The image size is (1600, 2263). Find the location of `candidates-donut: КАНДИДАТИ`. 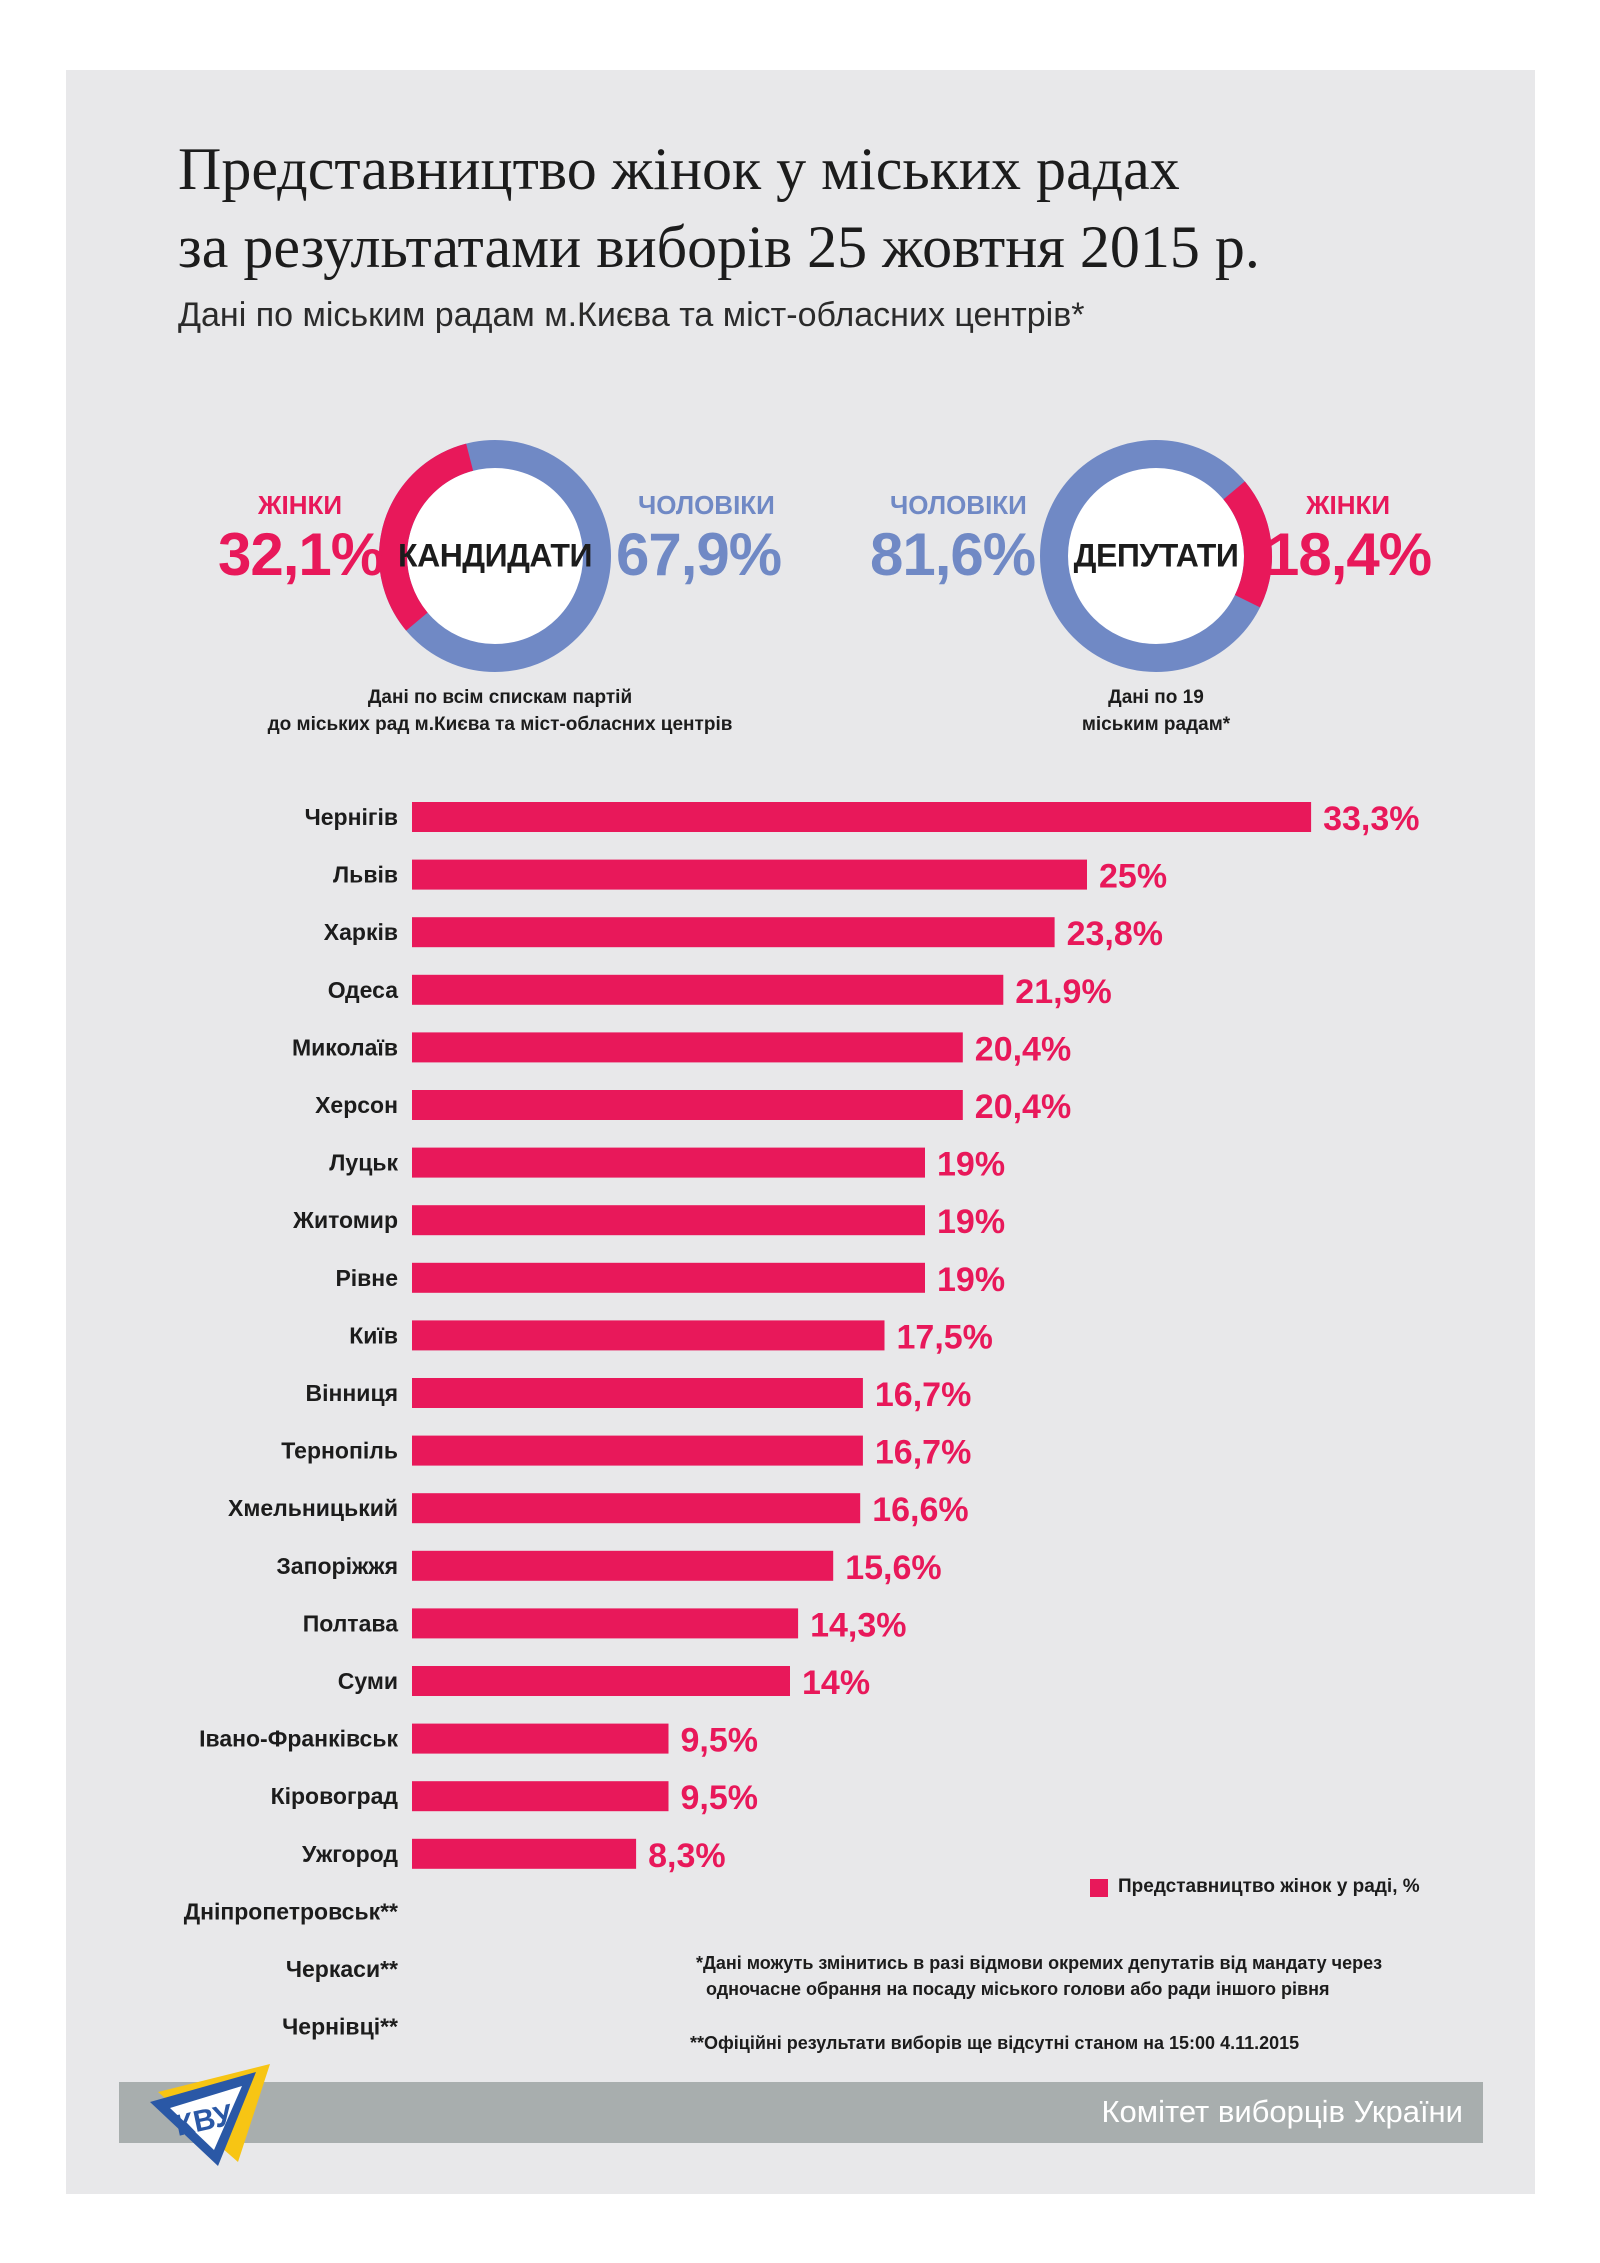

candidates-donut: КАНДИДАТИ is located at coordinates (495, 556).